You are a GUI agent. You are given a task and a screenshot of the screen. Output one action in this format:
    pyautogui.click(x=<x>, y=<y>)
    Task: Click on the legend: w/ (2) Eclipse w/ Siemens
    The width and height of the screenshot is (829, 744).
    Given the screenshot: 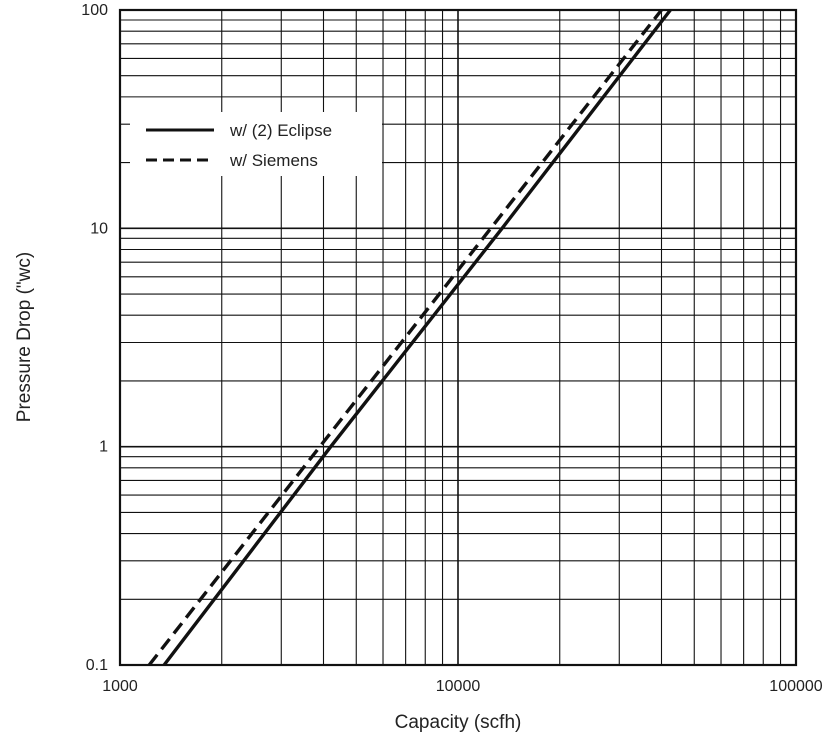 What is the action you would take?
    pyautogui.click(x=256, y=144)
    